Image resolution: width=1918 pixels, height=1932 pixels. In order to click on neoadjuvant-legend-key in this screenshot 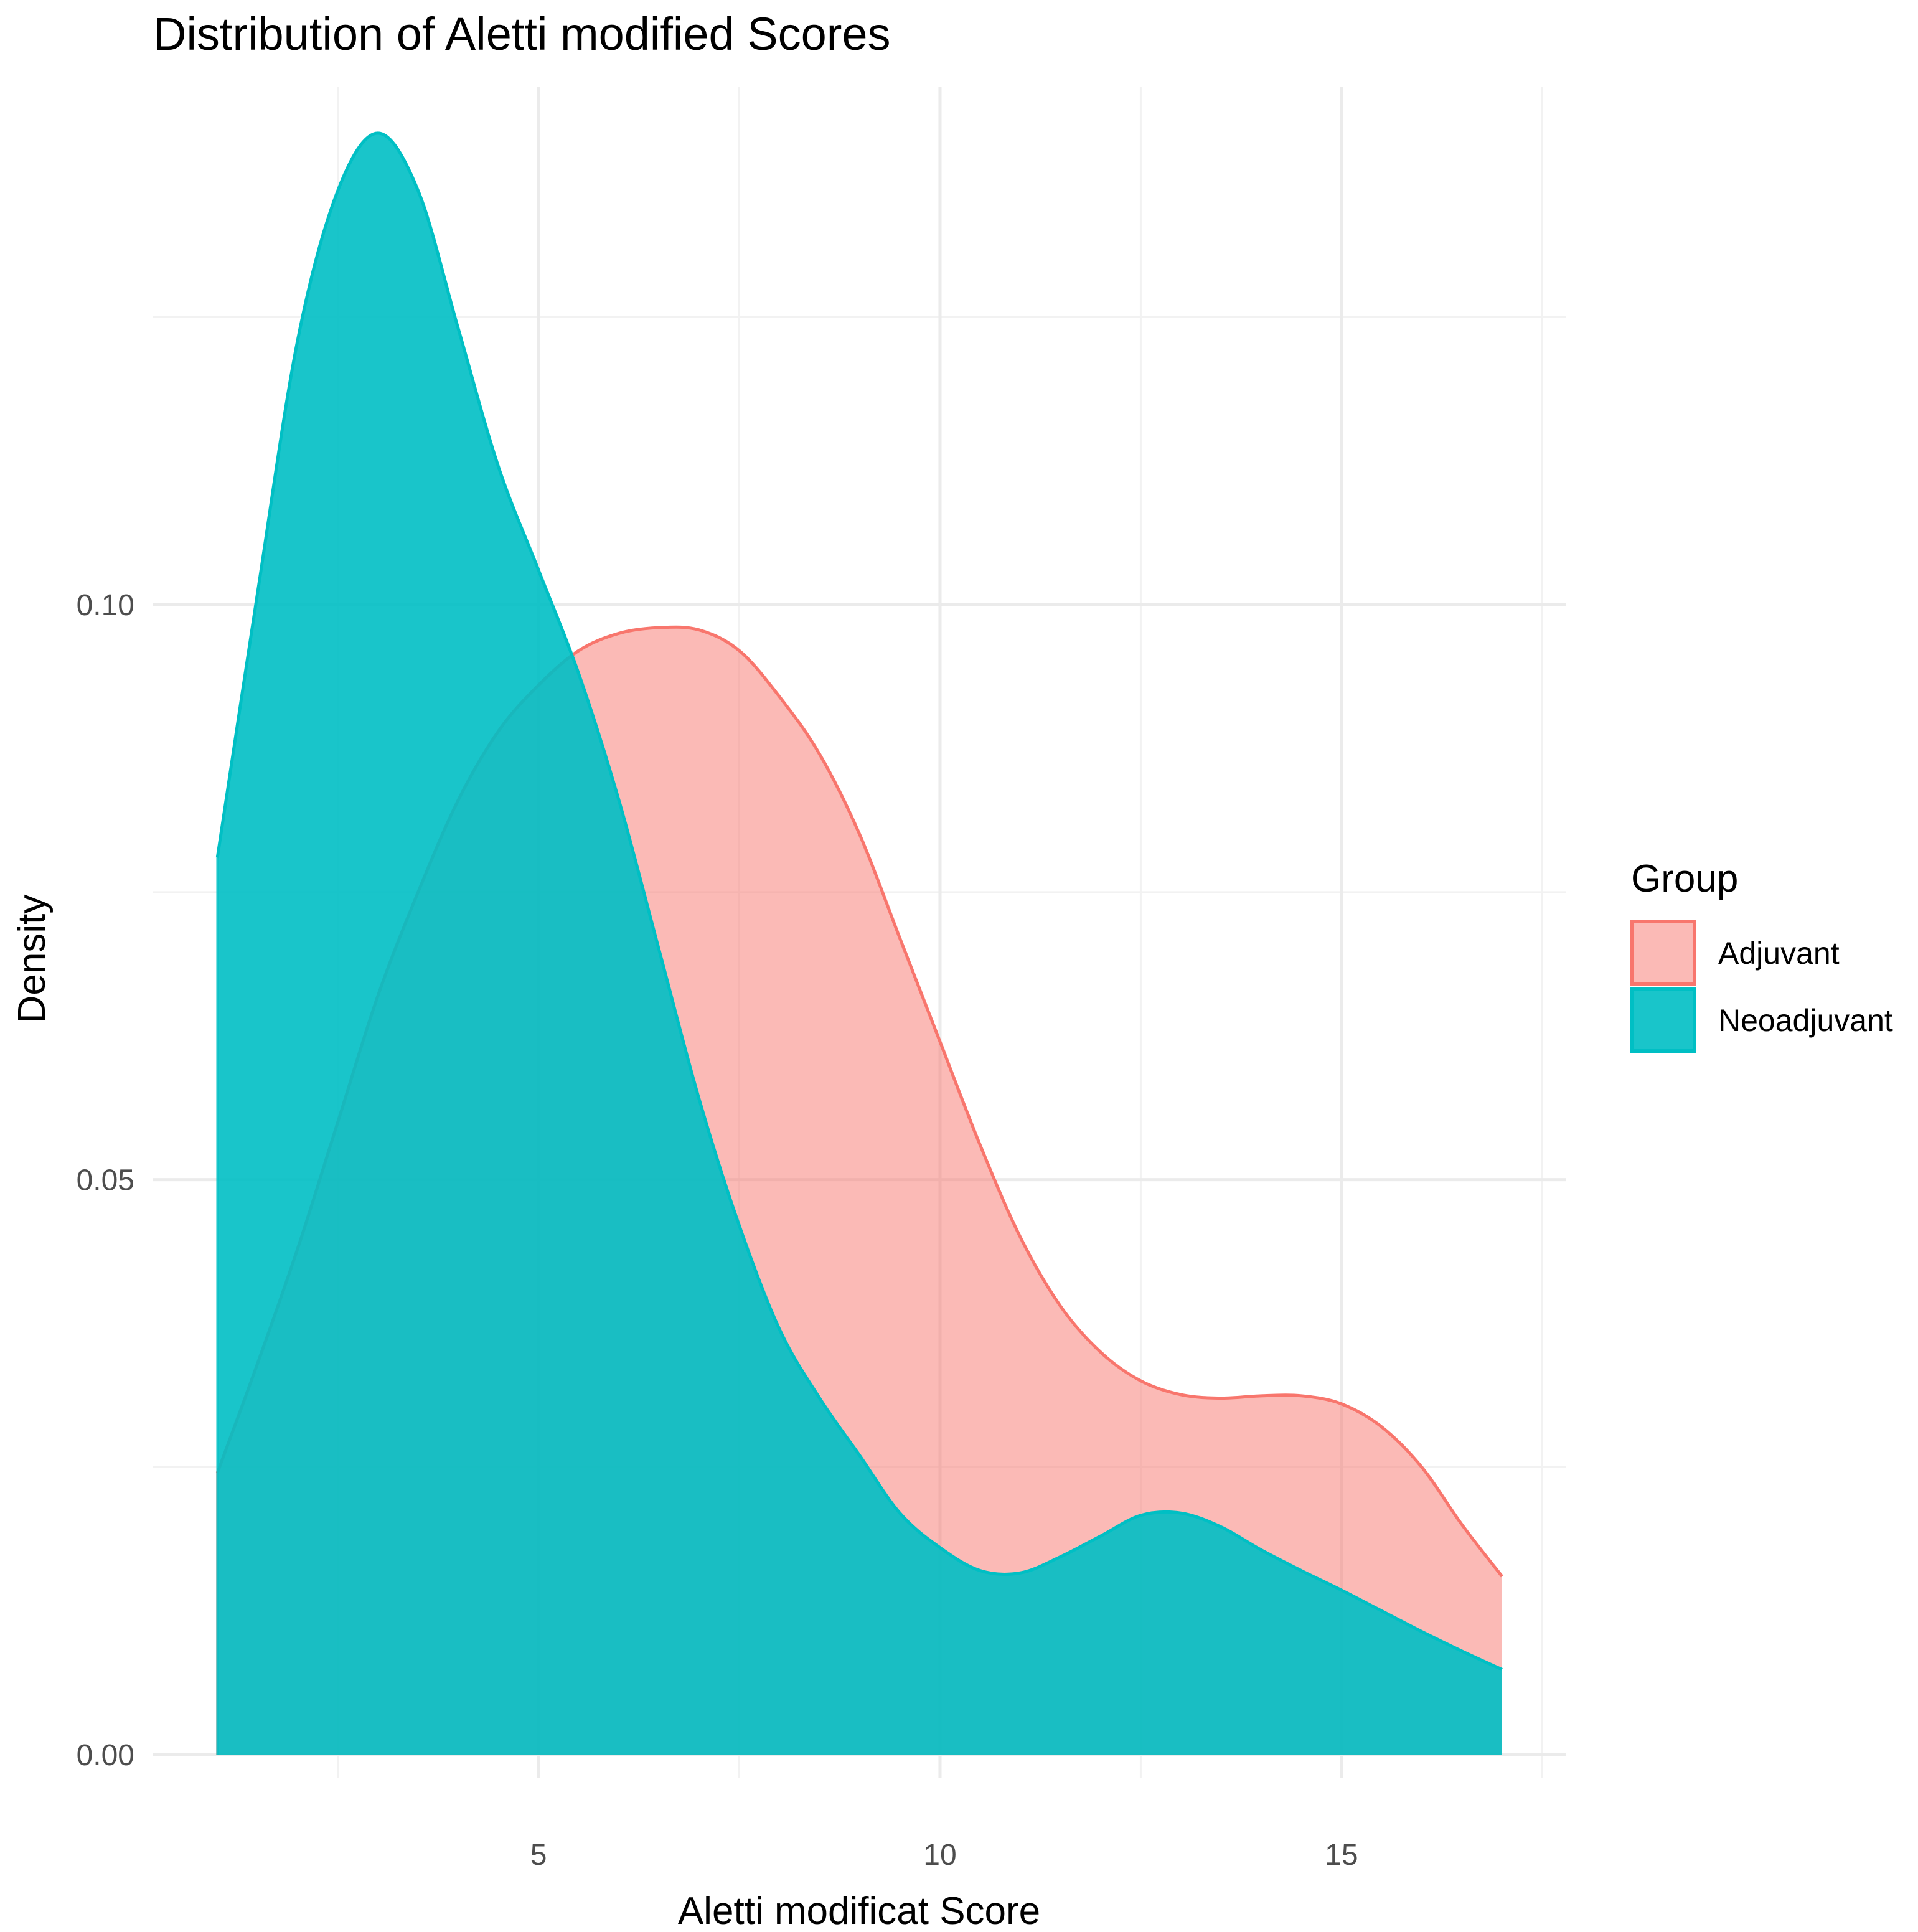, I will do `click(1663, 1020)`.